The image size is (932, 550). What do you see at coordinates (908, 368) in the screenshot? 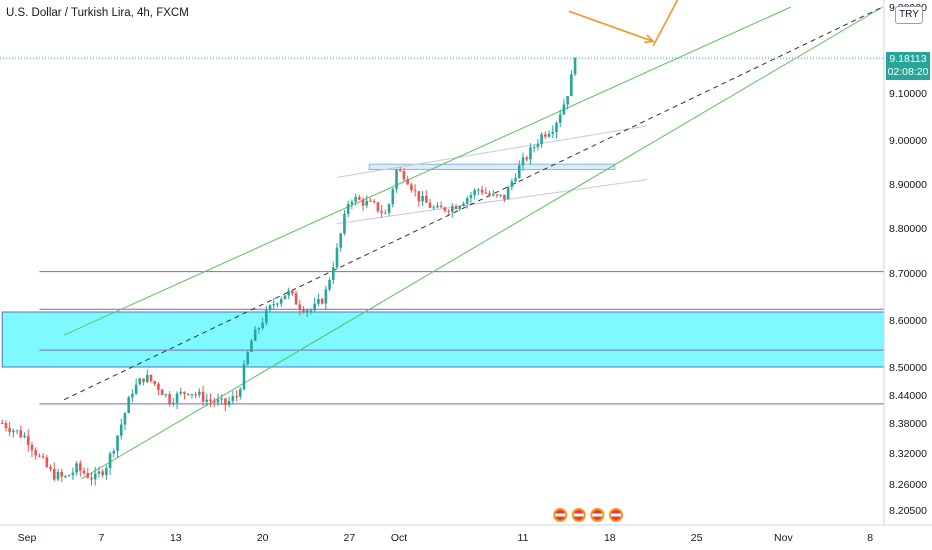
I see `y-tick-label: 8.50000` at bounding box center [908, 368].